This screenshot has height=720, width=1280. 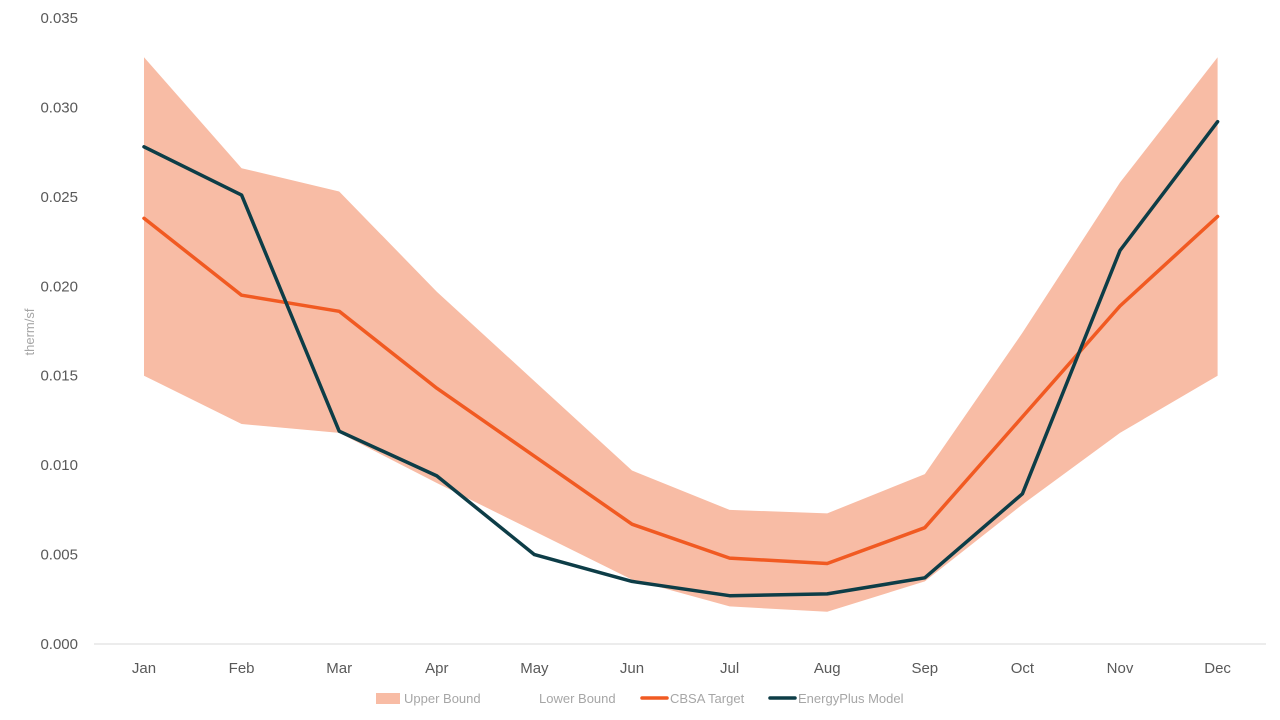 What do you see at coordinates (59, 376) in the screenshot?
I see `y-tick-label: 0.015` at bounding box center [59, 376].